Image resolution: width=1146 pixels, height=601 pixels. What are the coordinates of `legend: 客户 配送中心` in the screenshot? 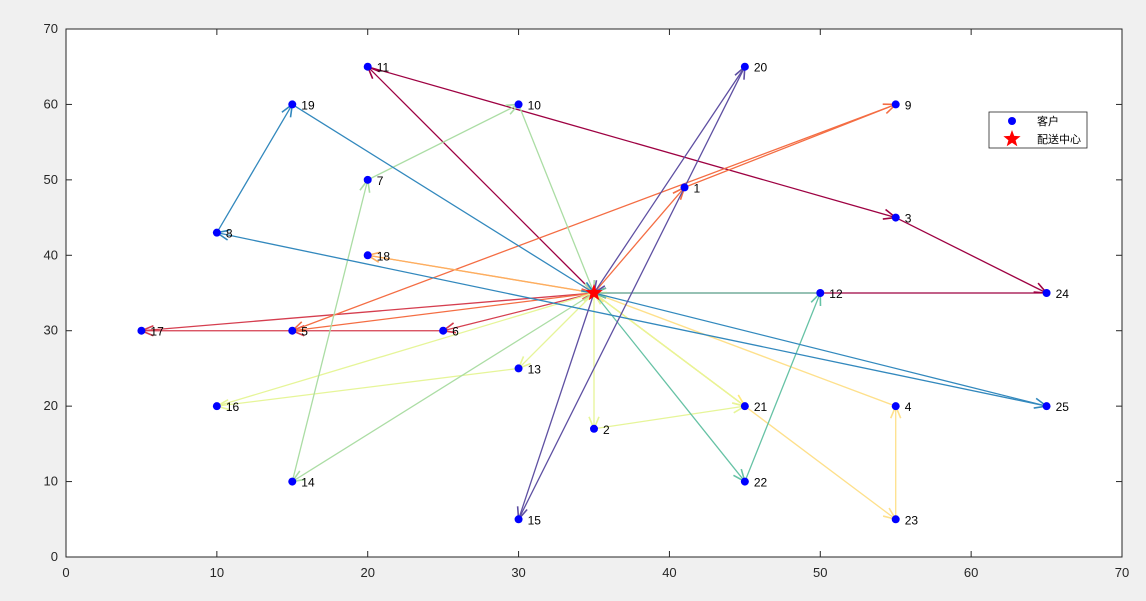 It's located at (1038, 130).